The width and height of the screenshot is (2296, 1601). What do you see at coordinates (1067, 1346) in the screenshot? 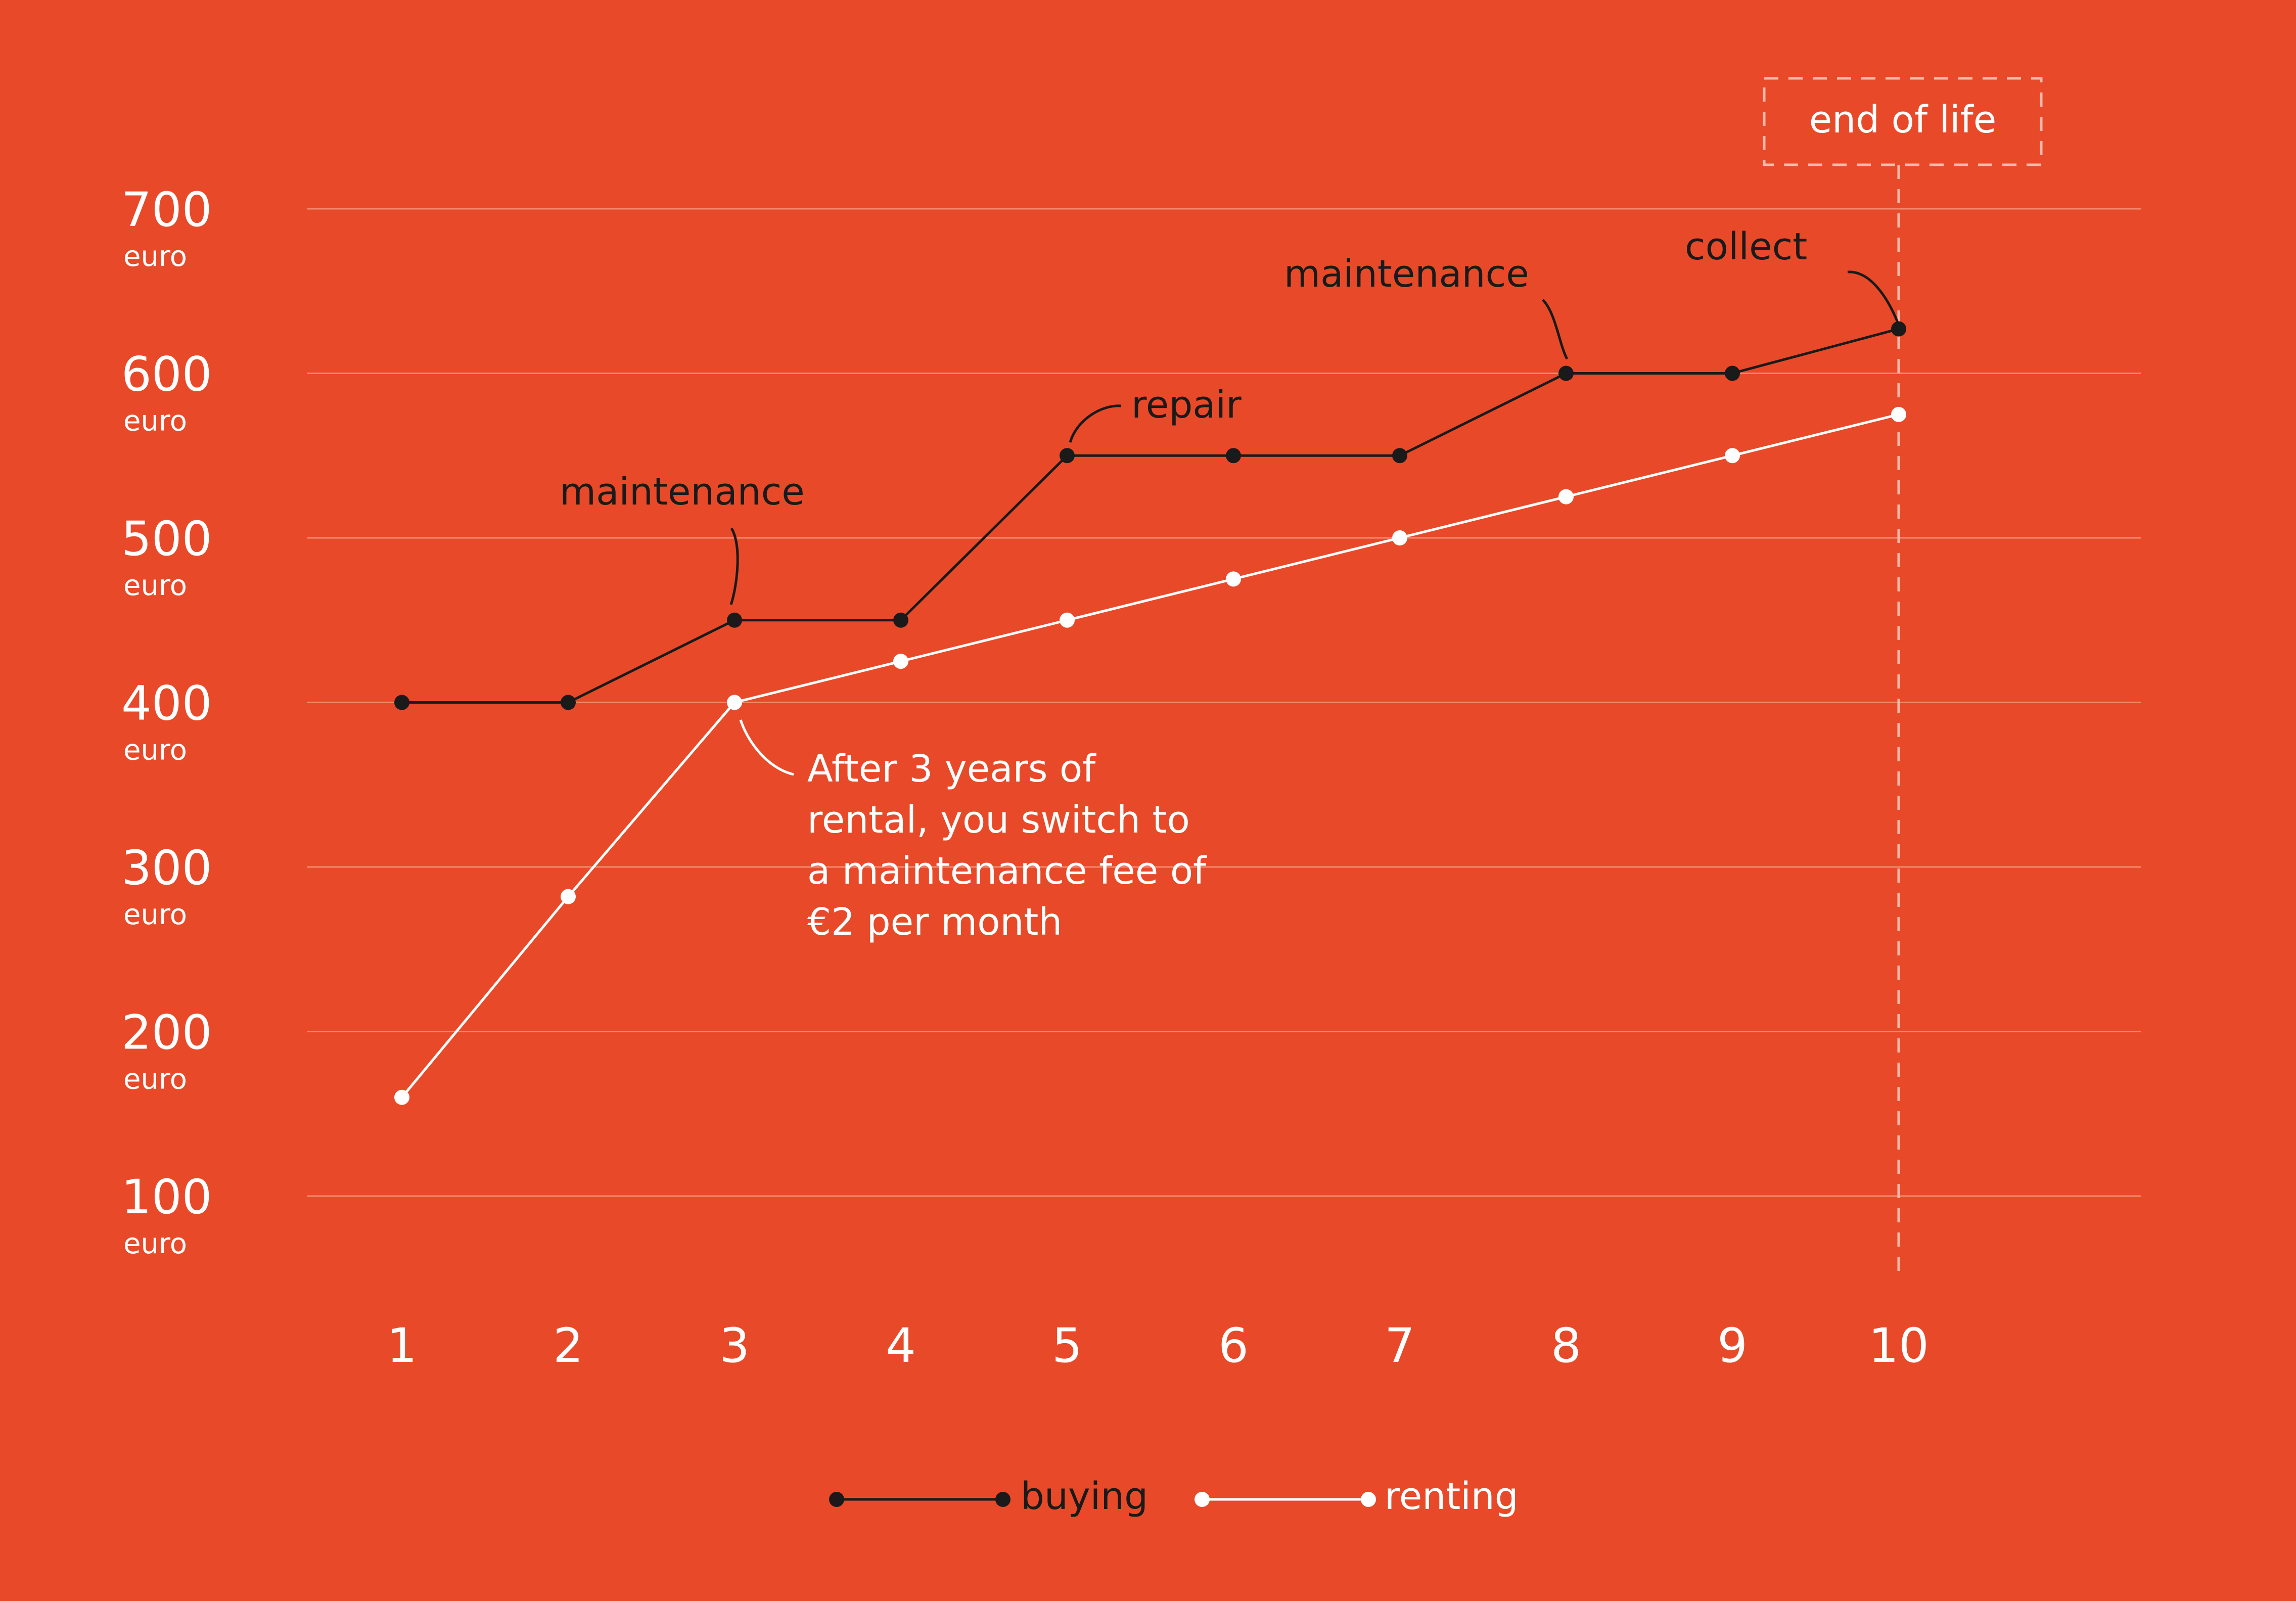
I see `x-tick-label-5: 5` at bounding box center [1067, 1346].